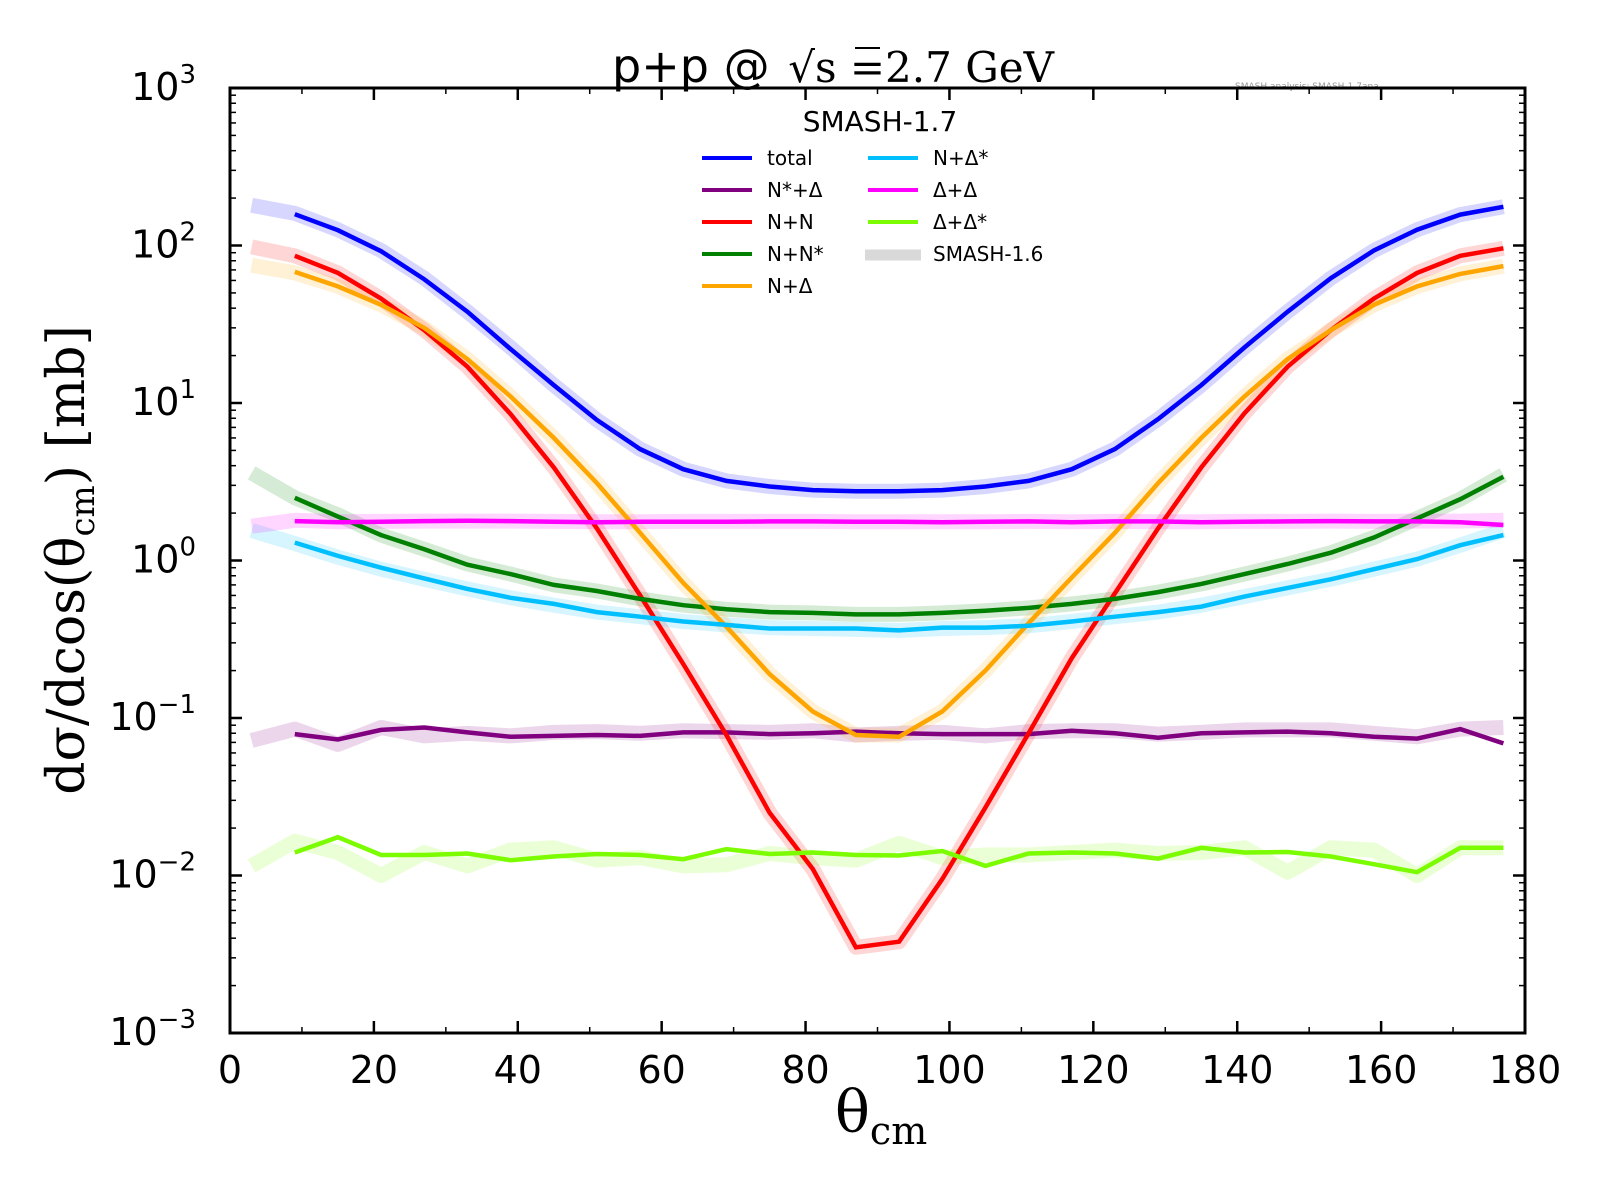 Image resolution: width=1600 pixels, height=1200 pixels. I want to click on x-tick-label: 180, so click(1525, 1070).